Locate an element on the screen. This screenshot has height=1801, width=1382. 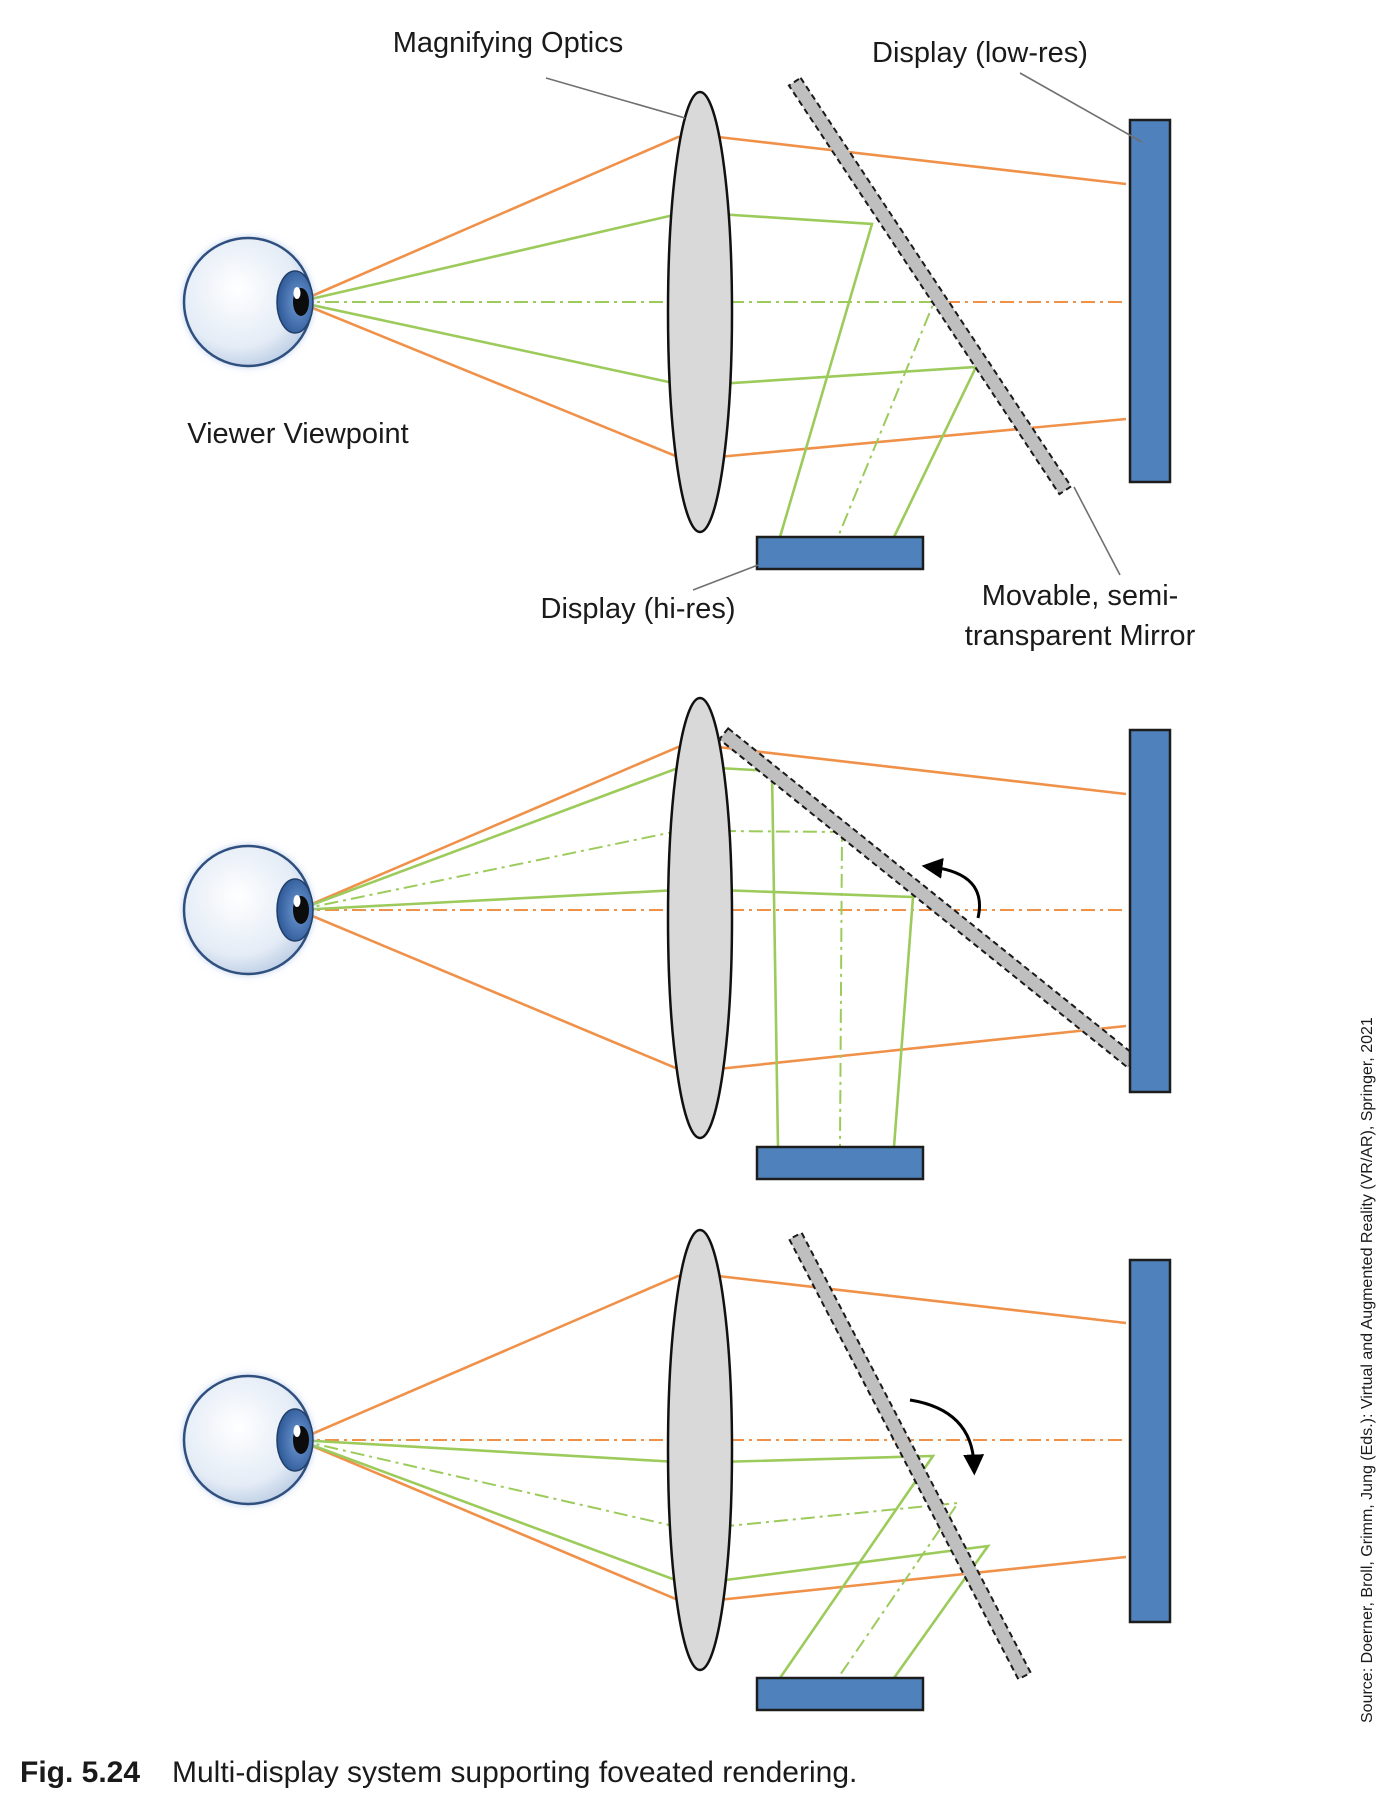
label-display-hi-res: Display (hi-res) is located at coordinates (638, 609).